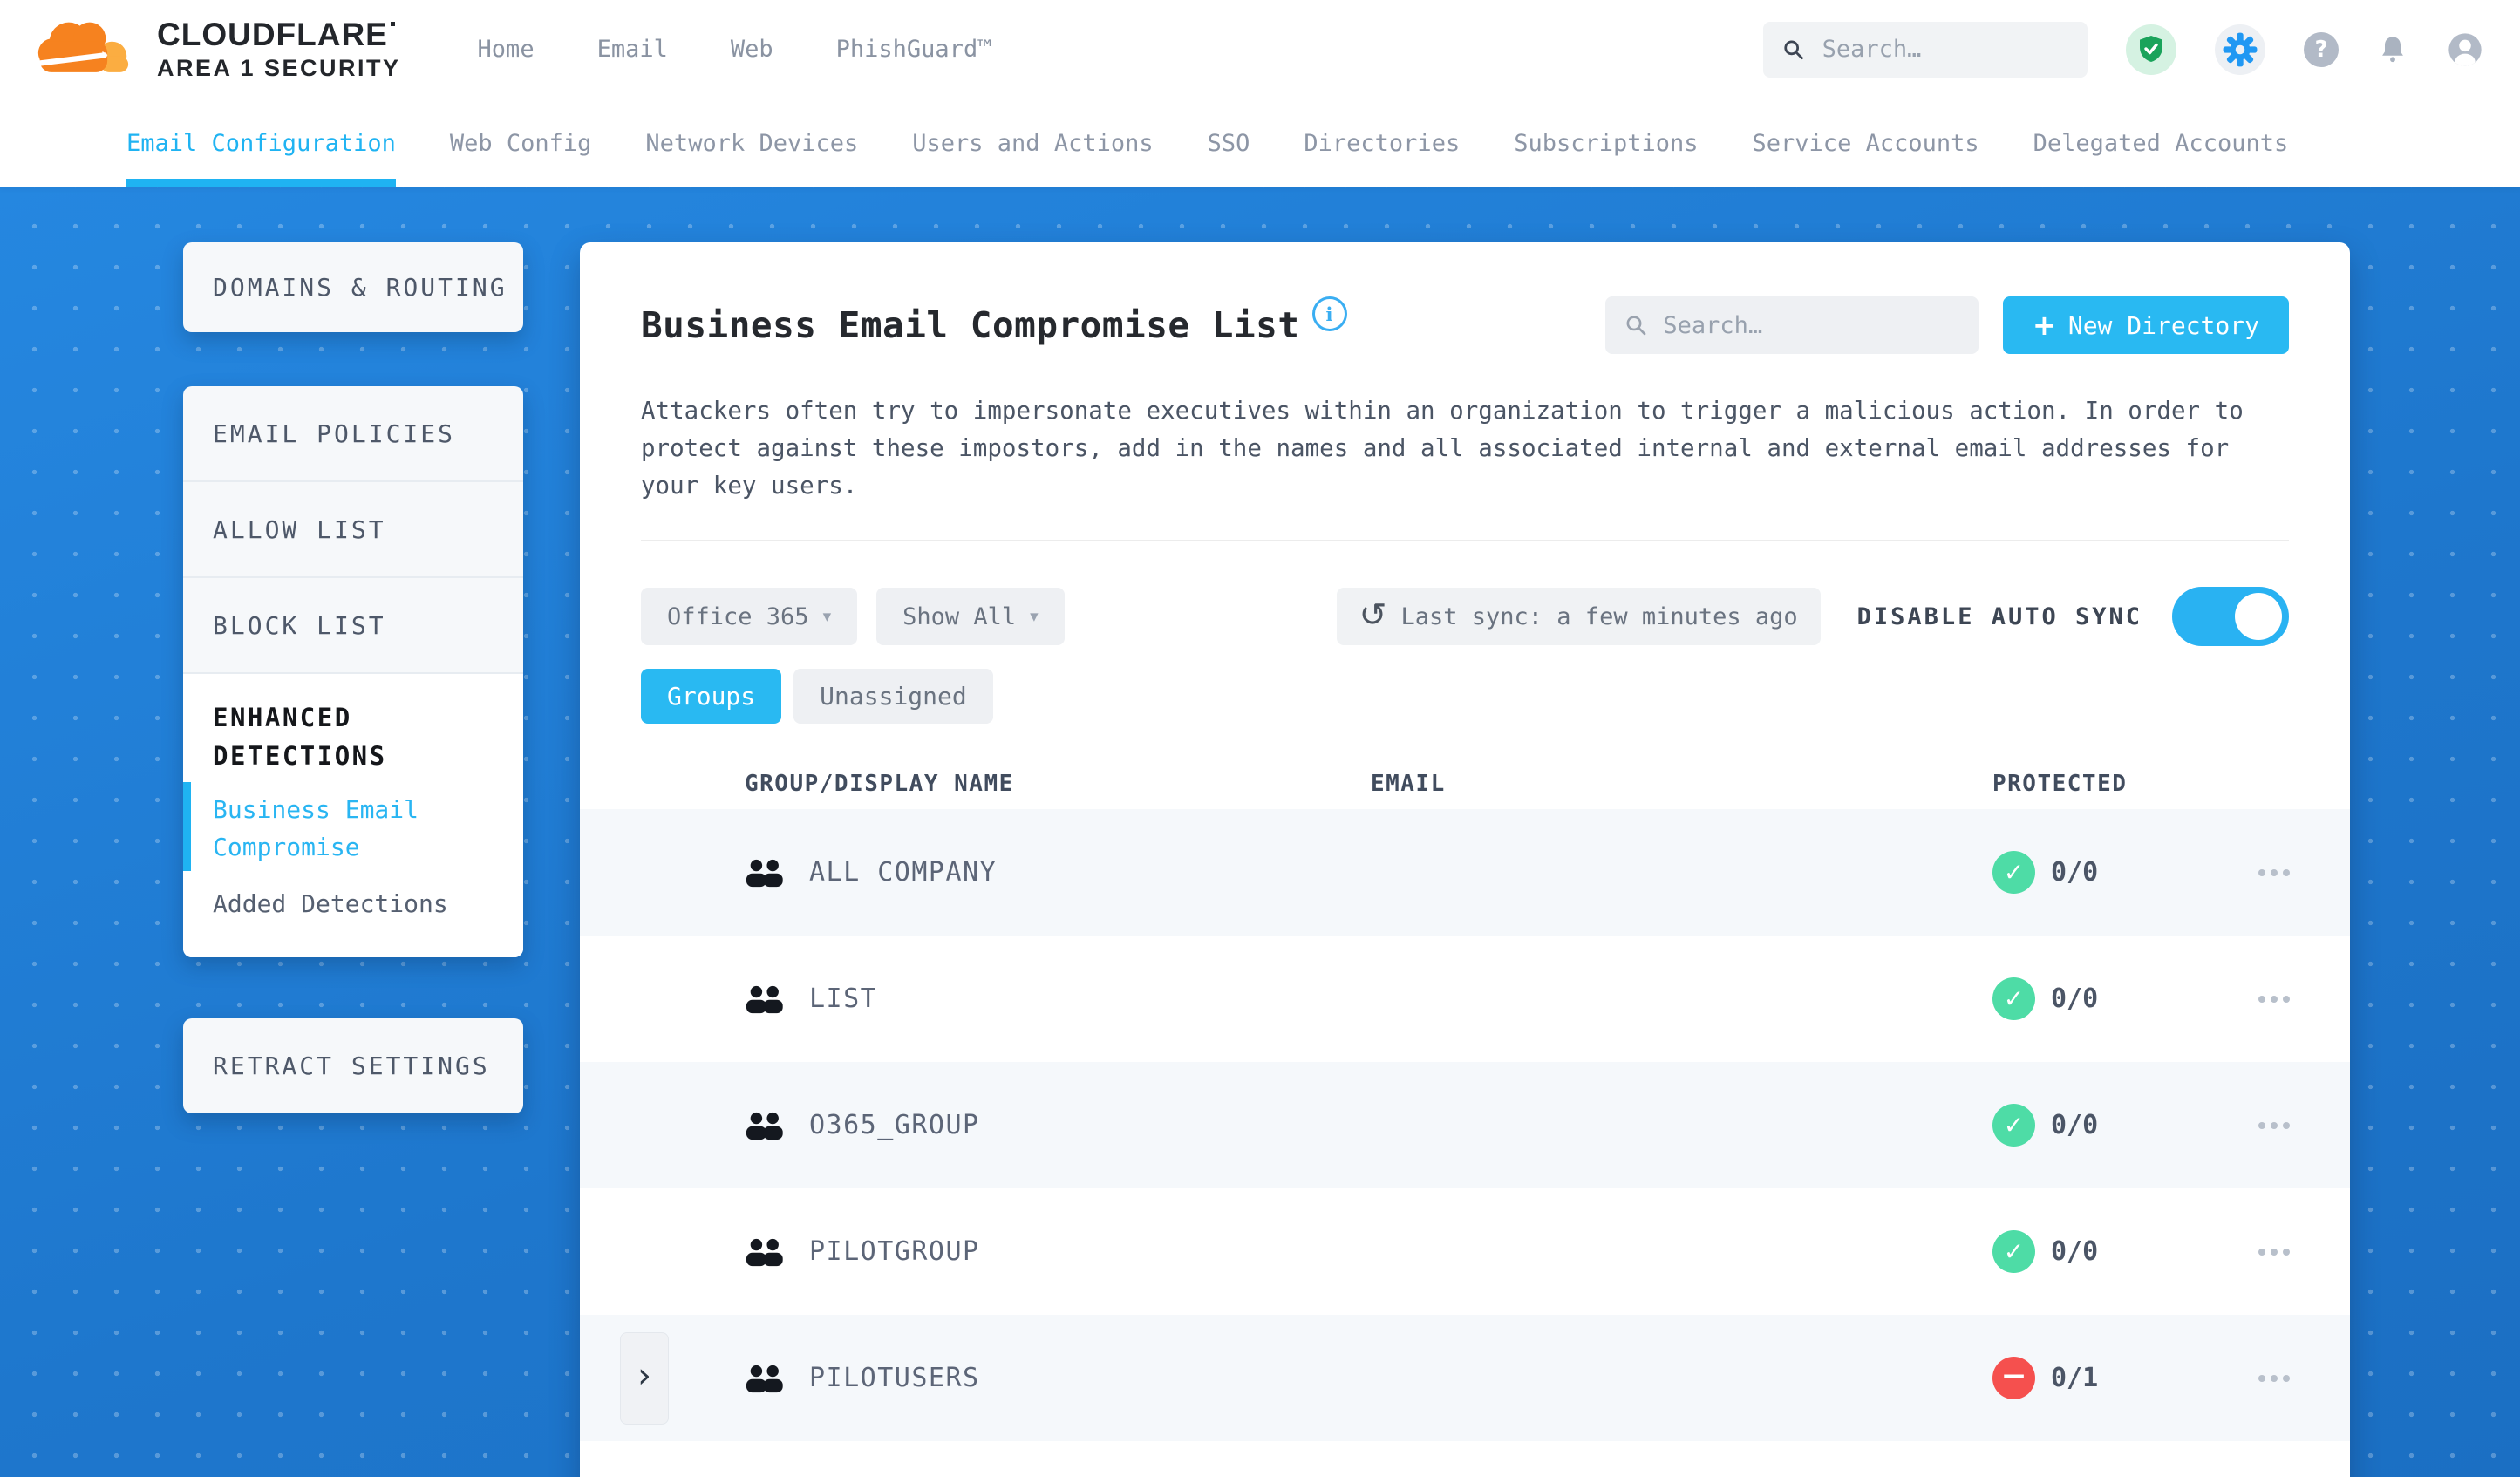 Image resolution: width=2520 pixels, height=1477 pixels. What do you see at coordinates (2240, 50) in the screenshot?
I see `gear-icon` at bounding box center [2240, 50].